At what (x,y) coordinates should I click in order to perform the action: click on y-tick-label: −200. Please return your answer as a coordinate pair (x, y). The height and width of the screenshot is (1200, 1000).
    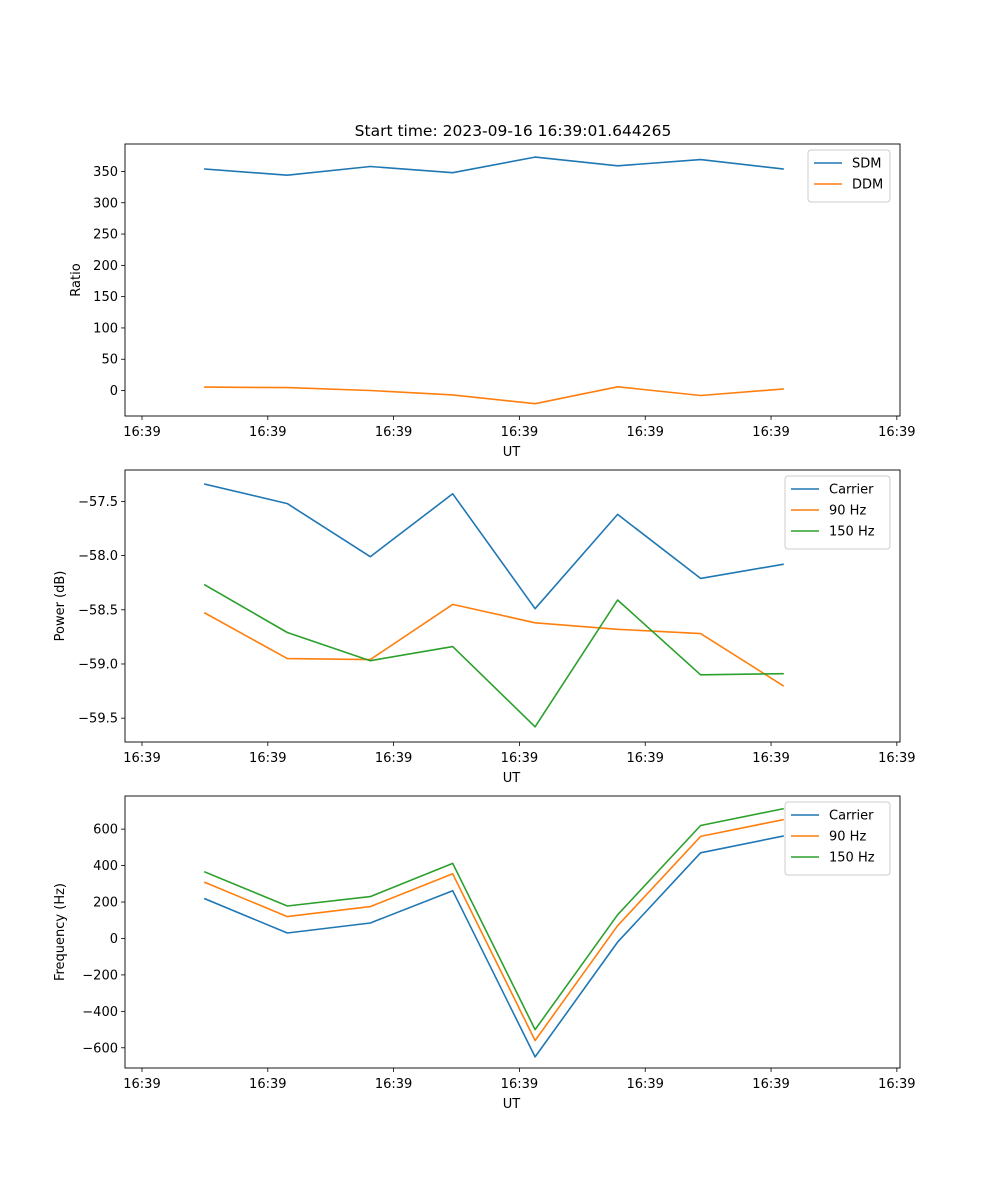
    Looking at the image, I should click on (100, 975).